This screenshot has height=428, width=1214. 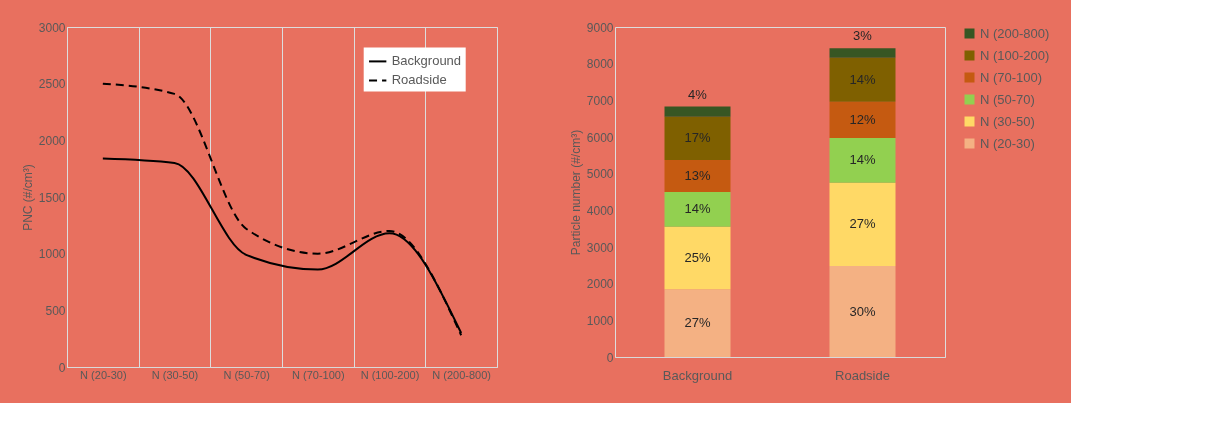 I want to click on legend-label: N (50-70), so click(x=1007, y=99).